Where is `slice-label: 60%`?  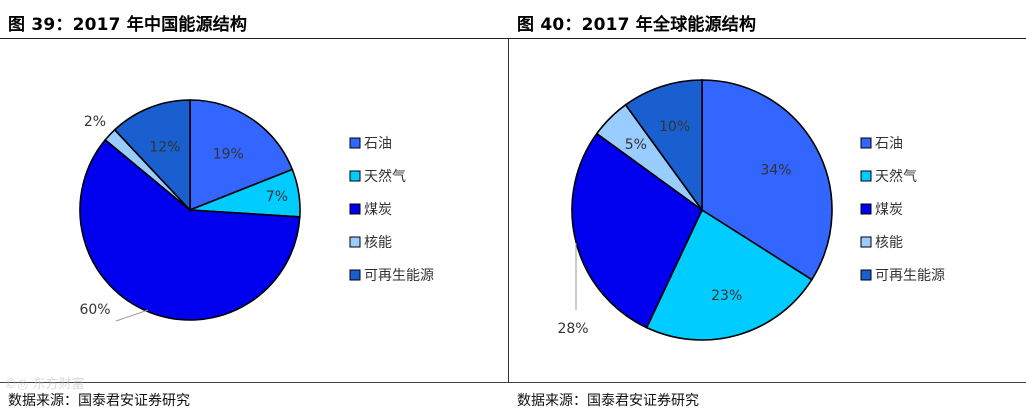
slice-label: 60% is located at coordinates (94, 310).